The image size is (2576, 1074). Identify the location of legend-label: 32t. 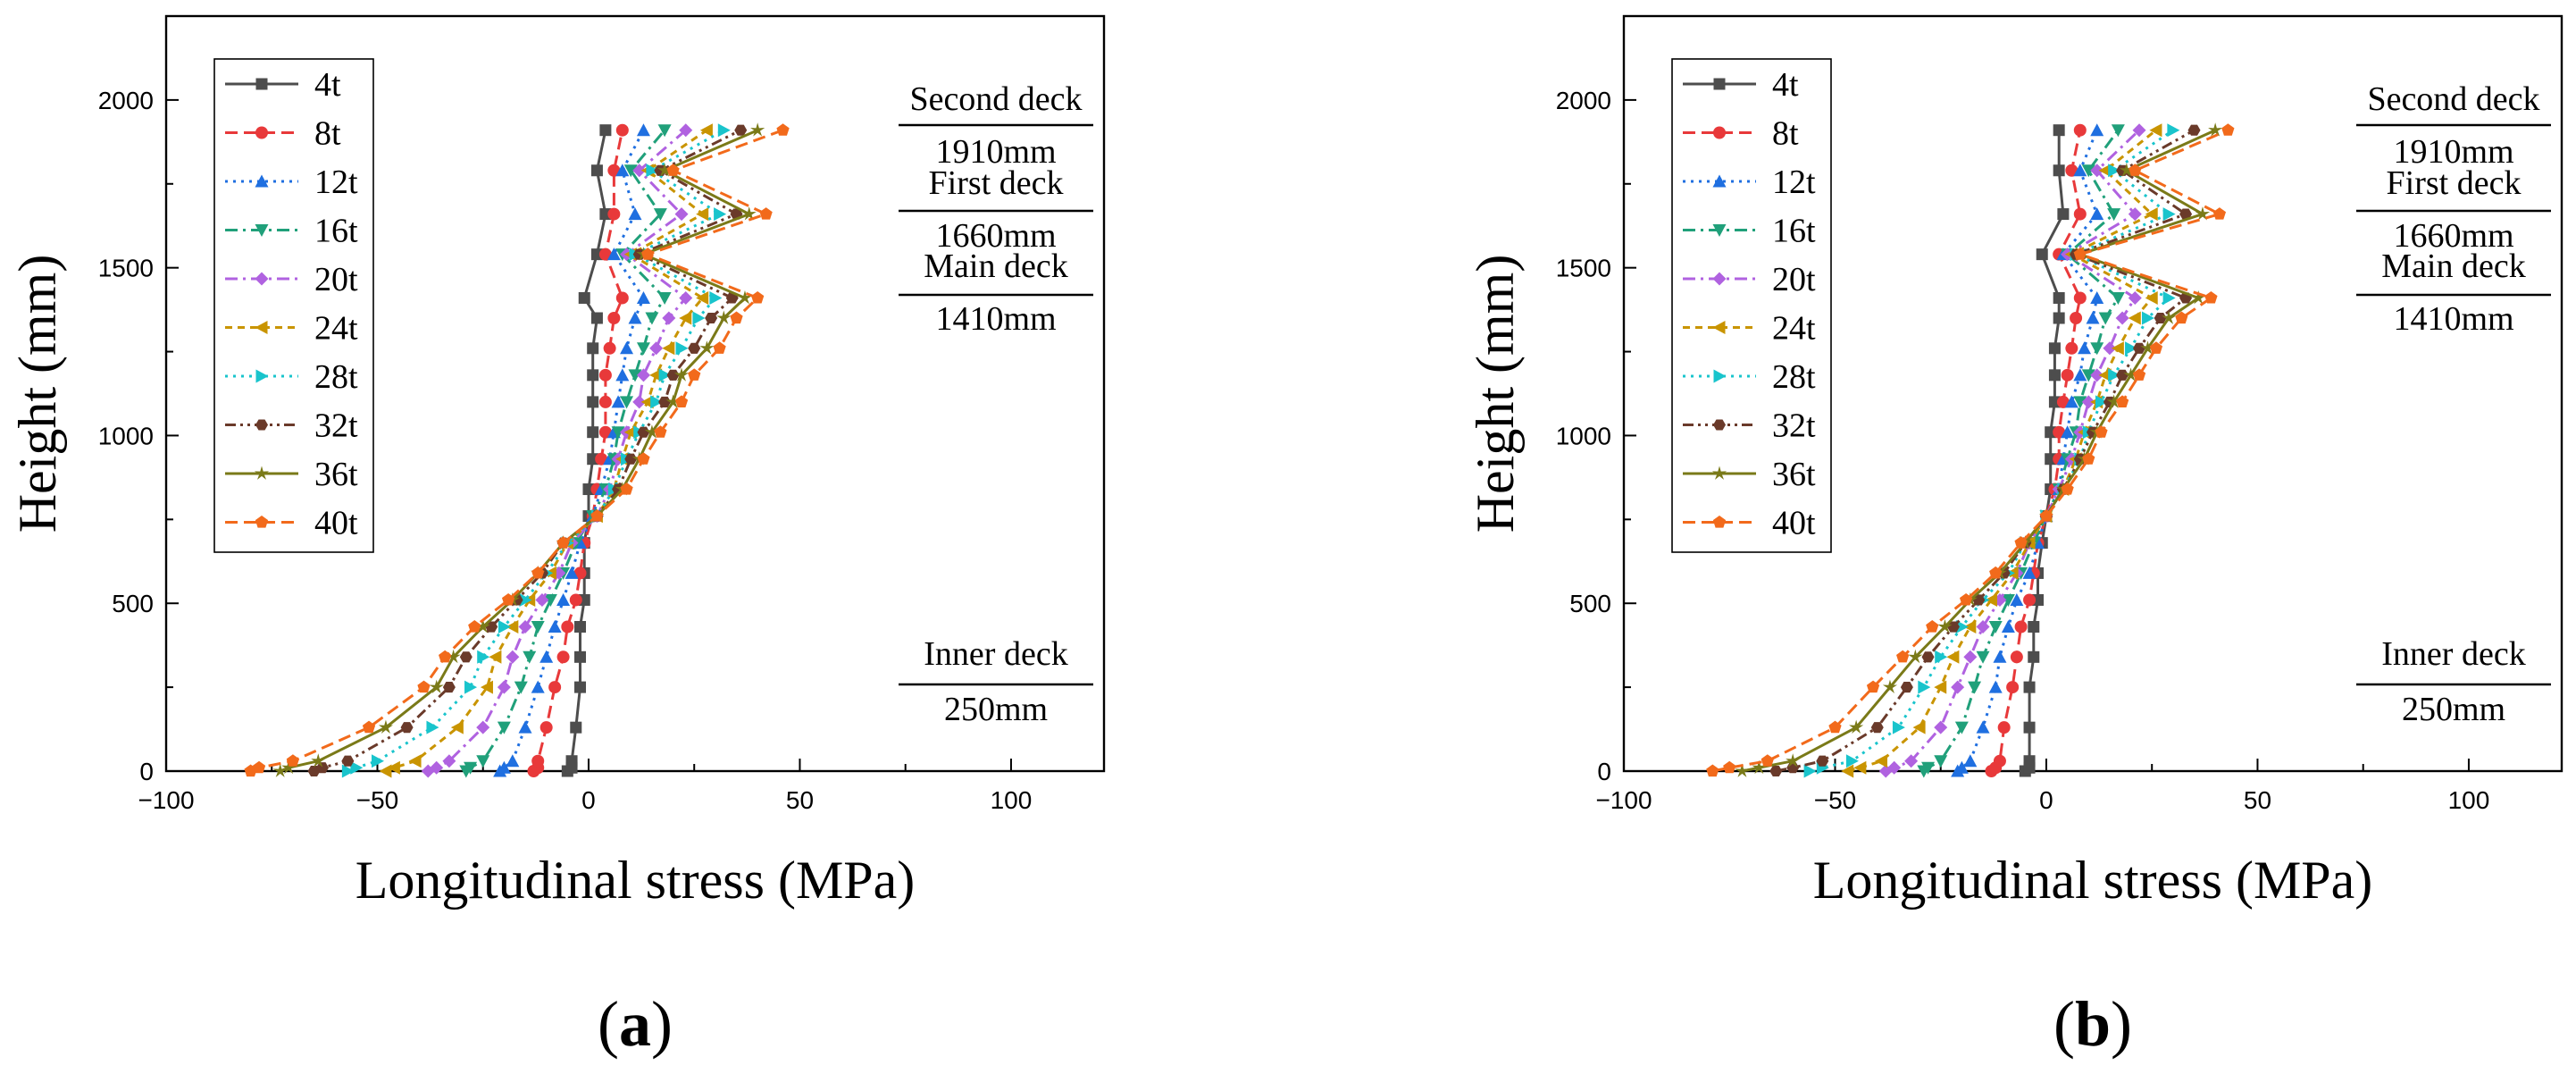
(336, 426).